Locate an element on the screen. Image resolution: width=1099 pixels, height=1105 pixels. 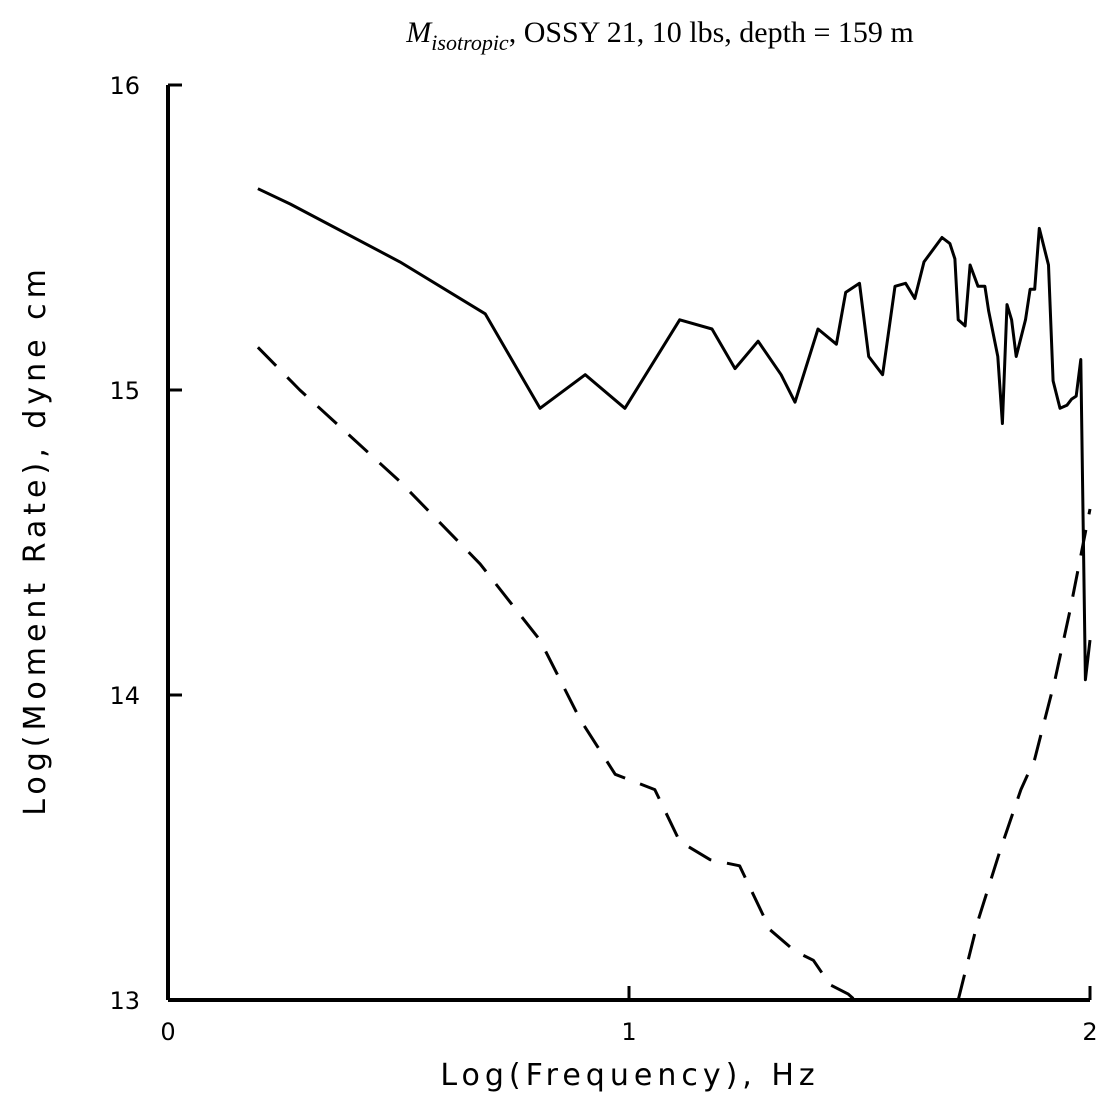
title-text: , OSSY 21, 10 lbs, depth = 159 m is located at coordinates (711, 32).